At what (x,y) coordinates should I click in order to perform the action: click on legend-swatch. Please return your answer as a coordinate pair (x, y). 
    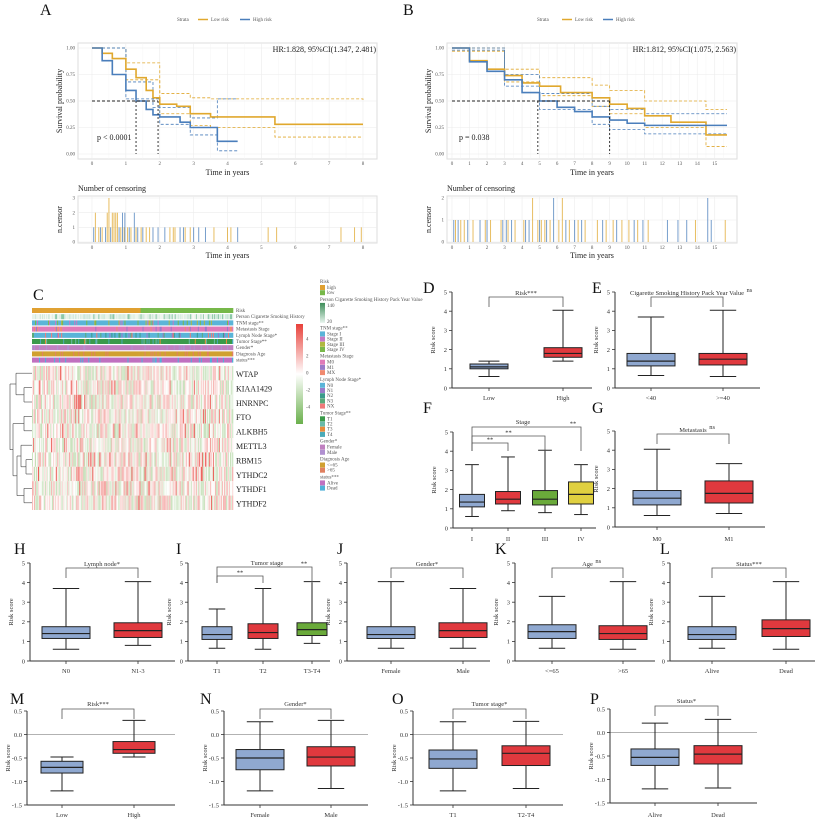
    Looking at the image, I should click on (322, 287).